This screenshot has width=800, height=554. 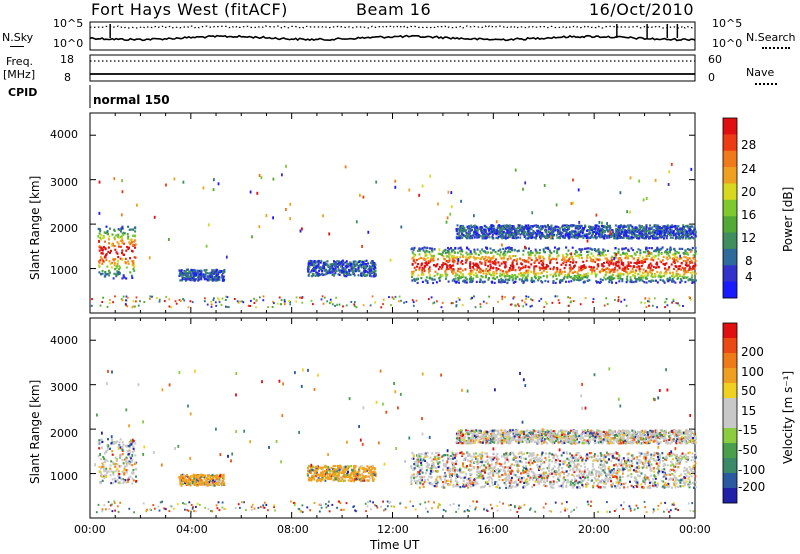 What do you see at coordinates (64, 182) in the screenshot?
I see `power-ytick-3000: 3000` at bounding box center [64, 182].